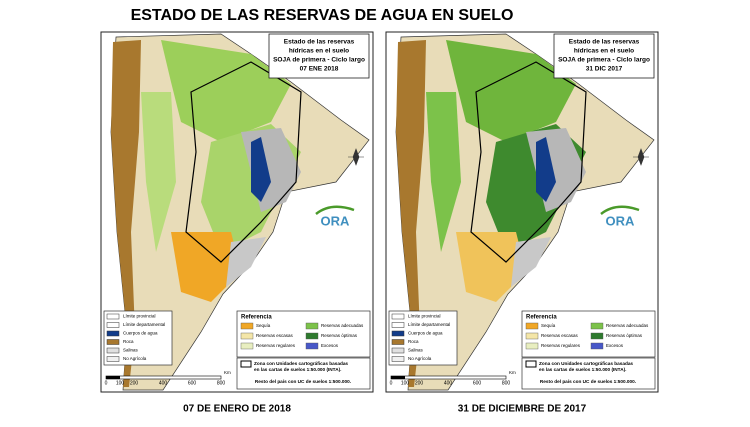 This screenshot has width=750, height=427. Describe the element at coordinates (391, 383) in the screenshot. I see `scale-label: 0` at that location.